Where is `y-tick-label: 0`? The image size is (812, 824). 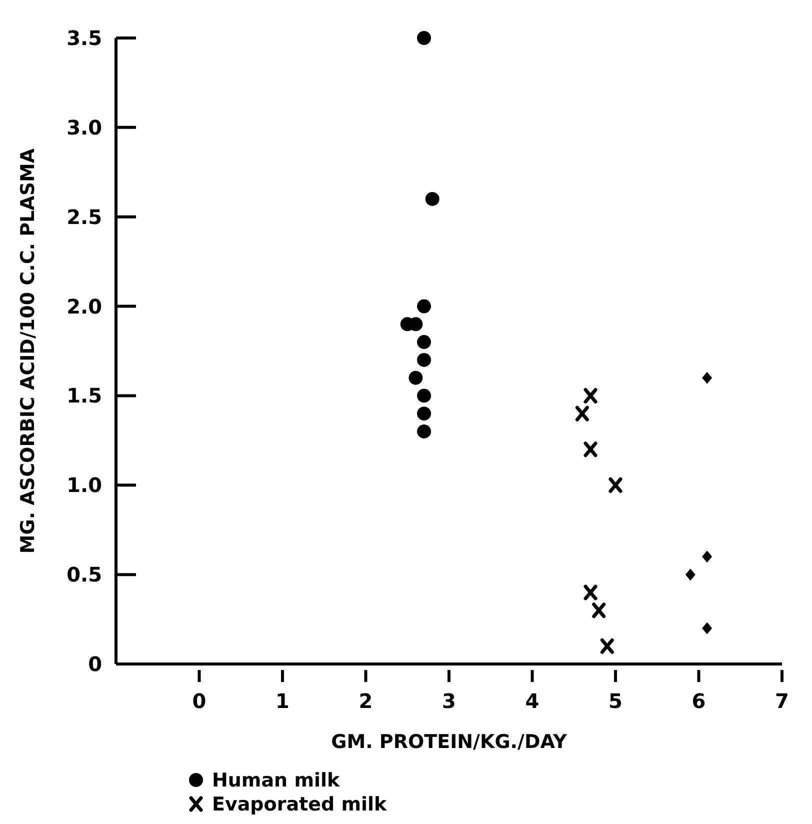 y-tick-label: 0 is located at coordinates (95, 664).